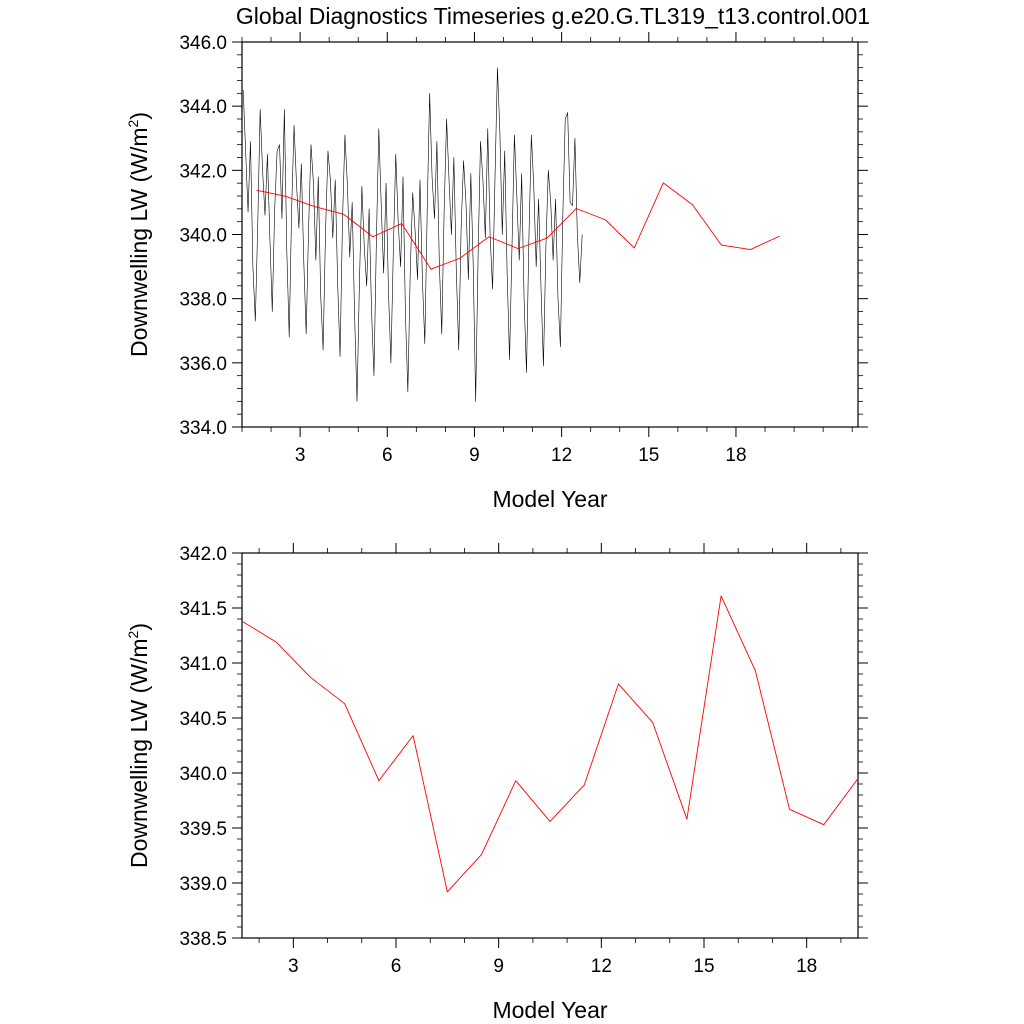  I want to click on y-tick-label: 338.5, so click(203, 939).